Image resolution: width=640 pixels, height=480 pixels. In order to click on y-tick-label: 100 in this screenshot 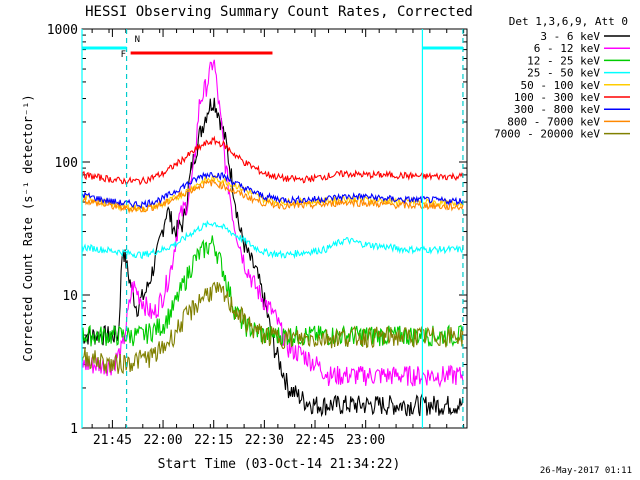, I will do `click(66, 163)`.